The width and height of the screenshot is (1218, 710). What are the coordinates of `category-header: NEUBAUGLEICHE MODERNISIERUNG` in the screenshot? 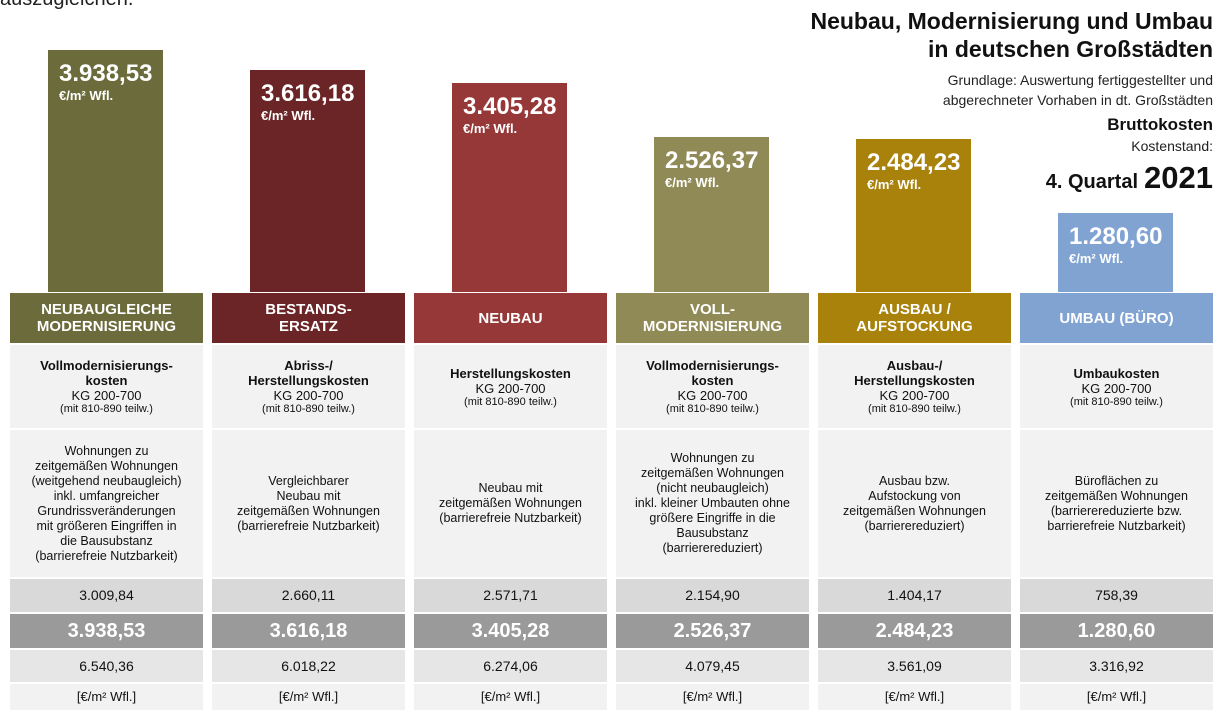 It's located at (106, 318).